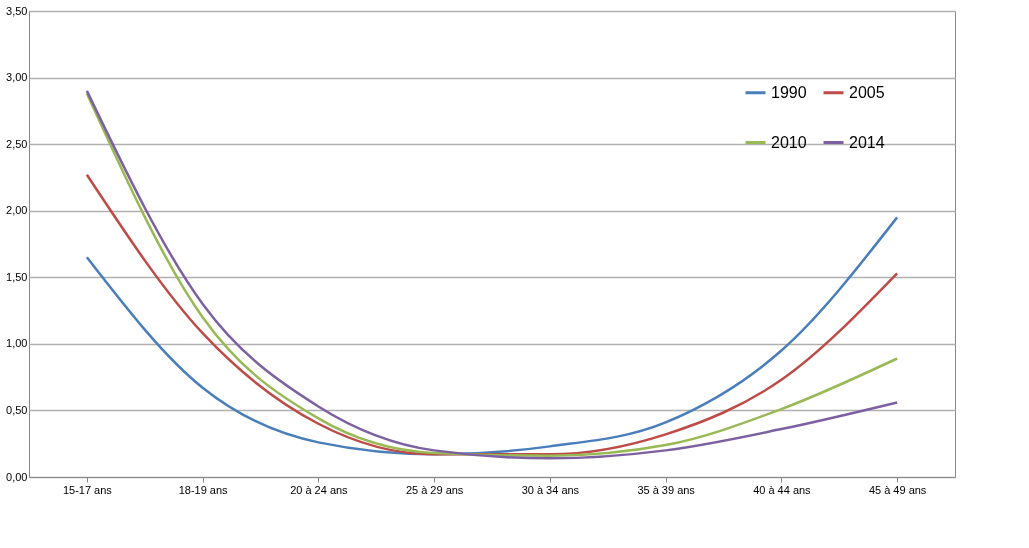 This screenshot has height=548, width=1029. I want to click on legend-label: 2010, so click(789, 142).